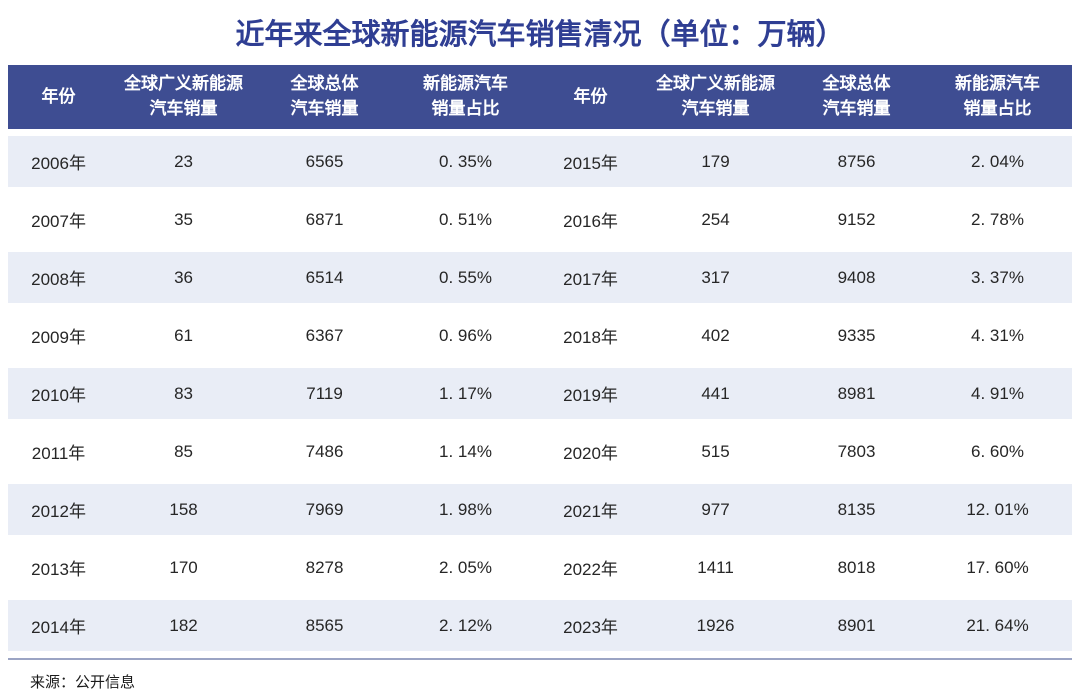 The image size is (1080, 699). What do you see at coordinates (590, 161) in the screenshot?
I see `cell-year: 2015年` at bounding box center [590, 161].